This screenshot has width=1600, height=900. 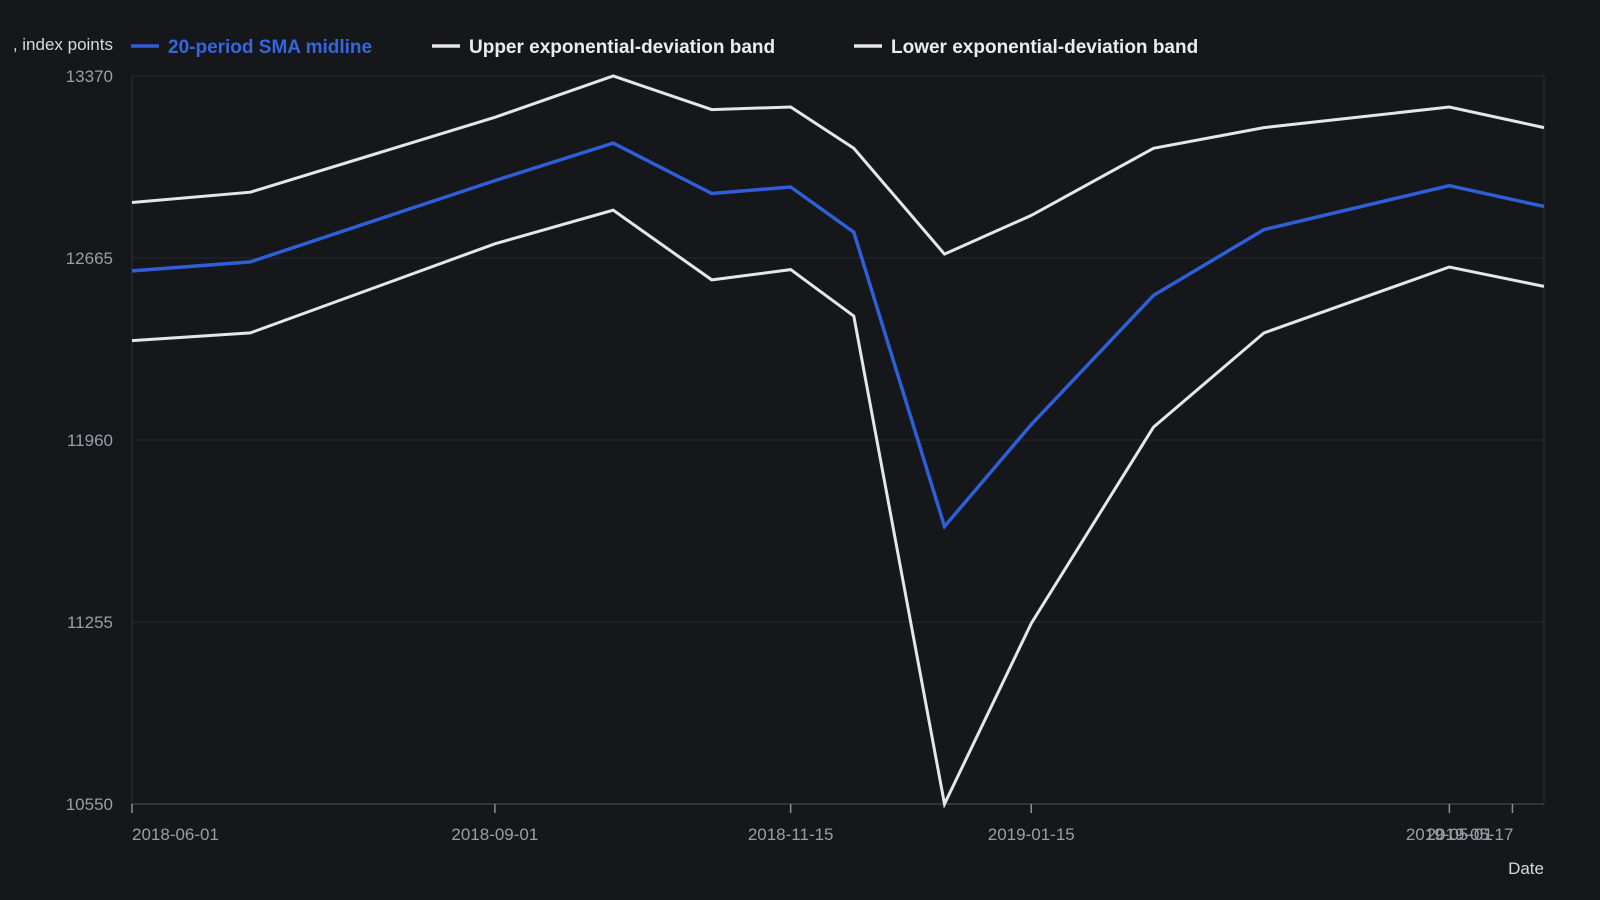 I want to click on x-tick-label: 2018-11-15, so click(x=791, y=834).